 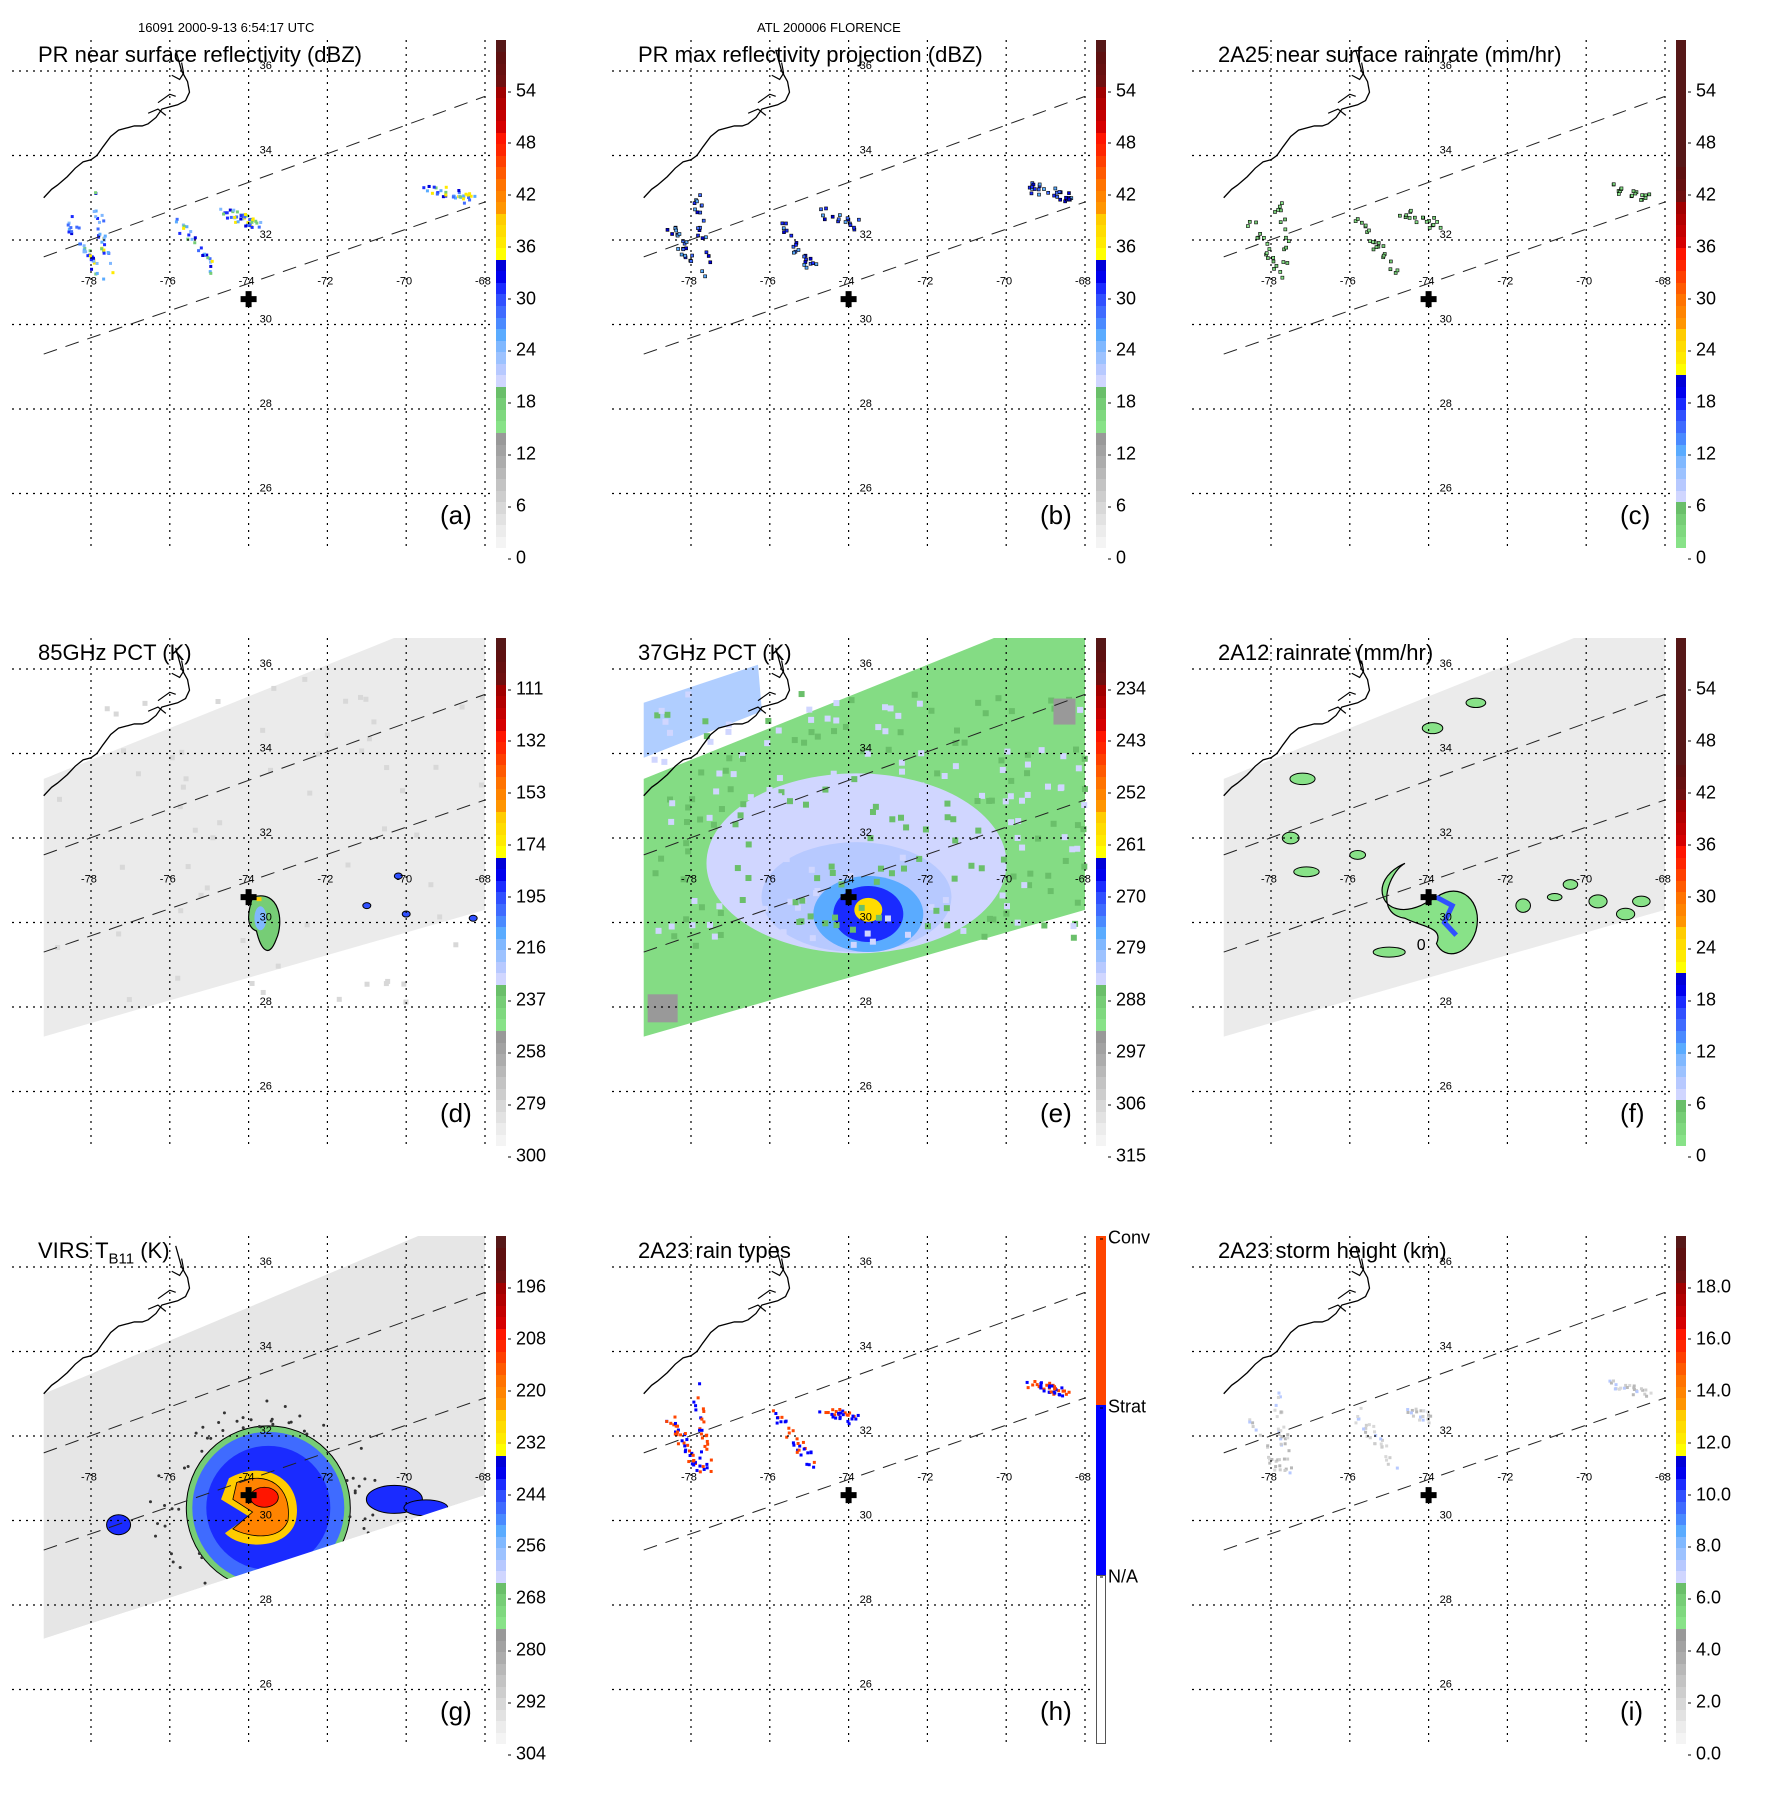 What do you see at coordinates (527, 1155) in the screenshot?
I see `colorbar-tick-label: 300` at bounding box center [527, 1155].